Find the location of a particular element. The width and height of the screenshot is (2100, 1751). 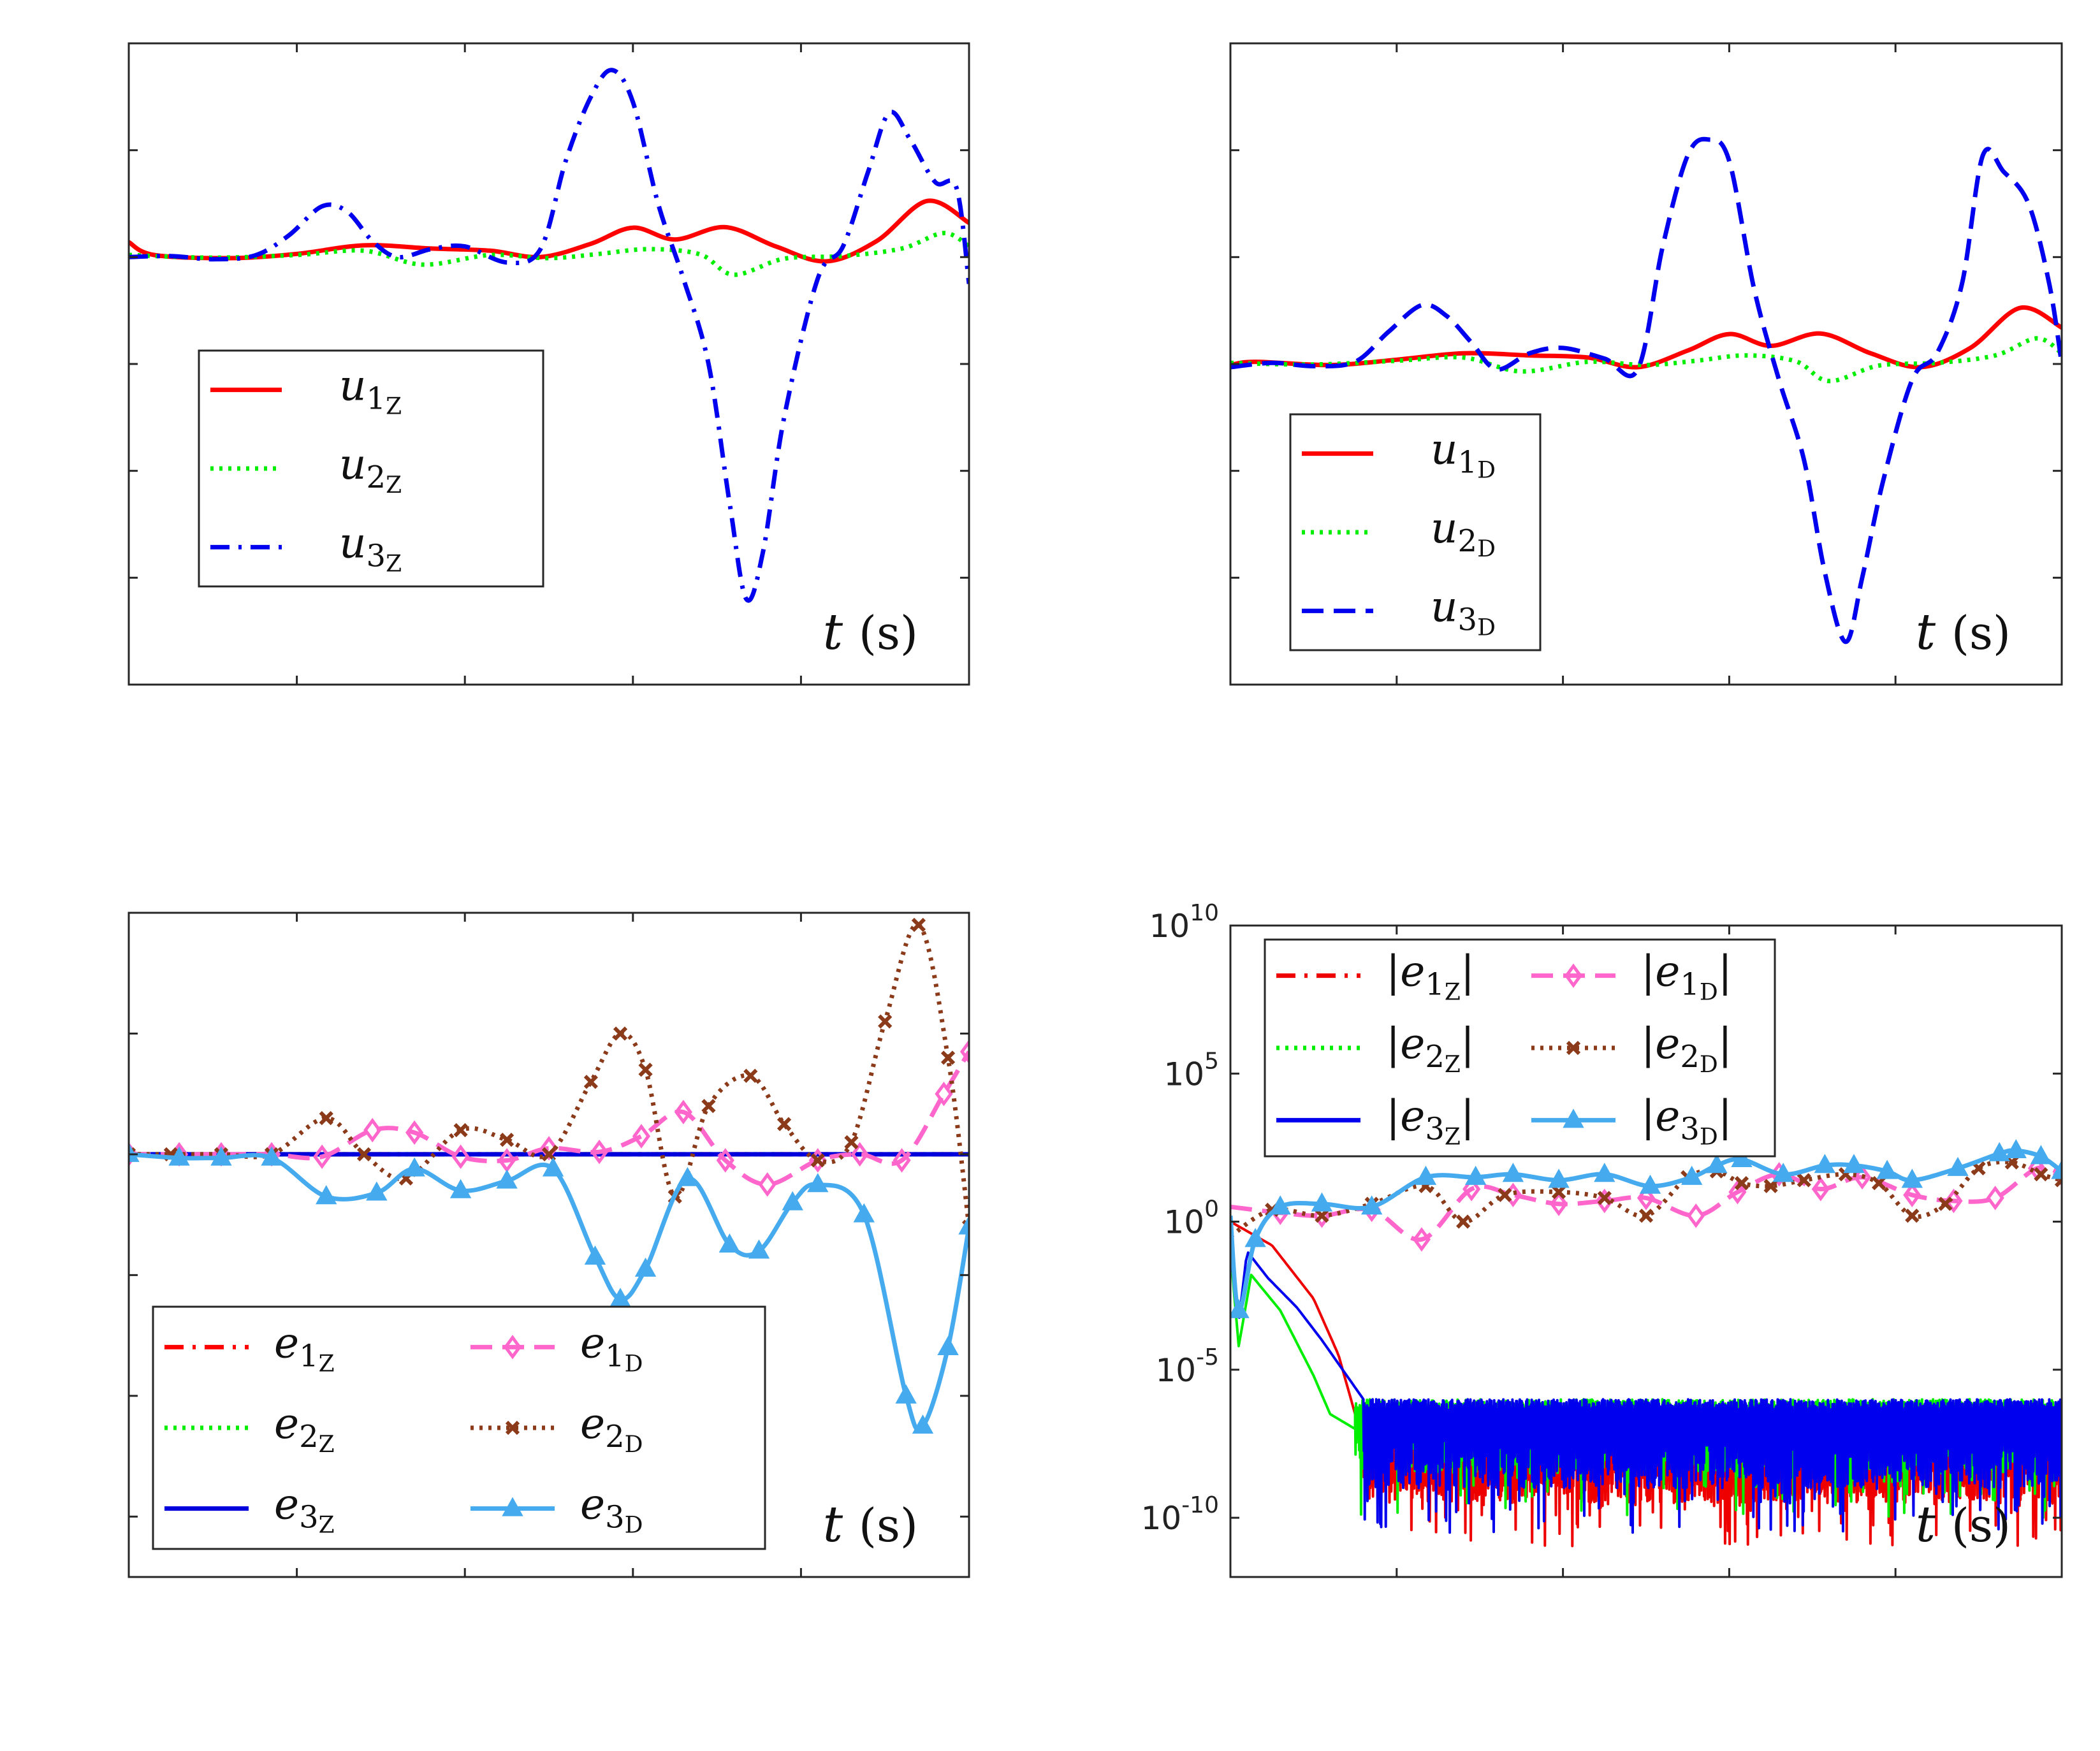

legend-item-u3Z: u3Z is located at coordinates (306, 547).